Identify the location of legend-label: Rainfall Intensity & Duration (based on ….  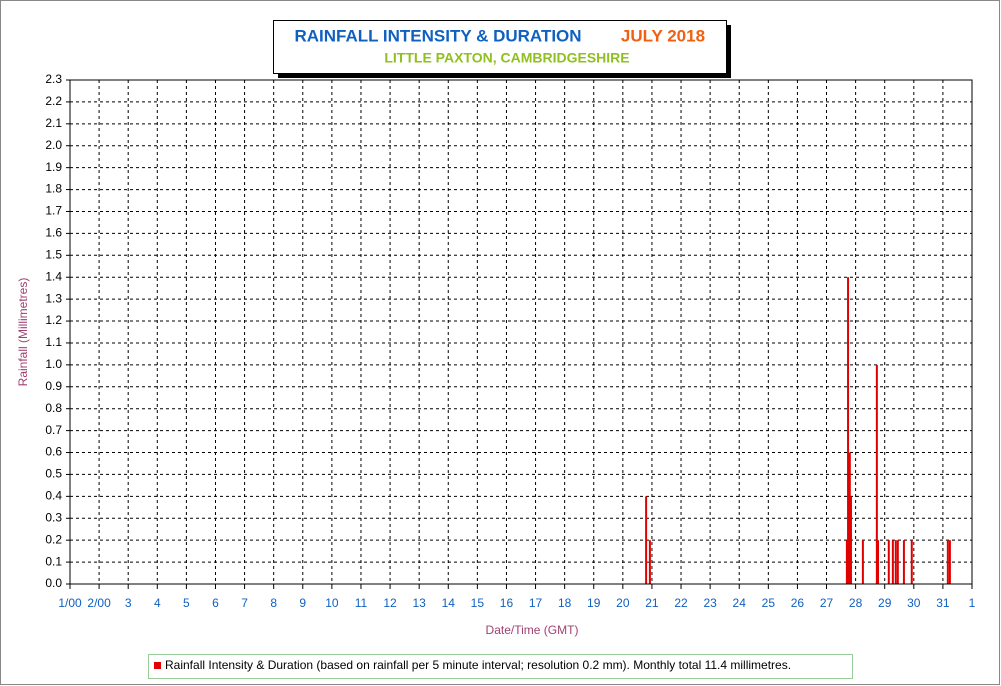
(478, 665).